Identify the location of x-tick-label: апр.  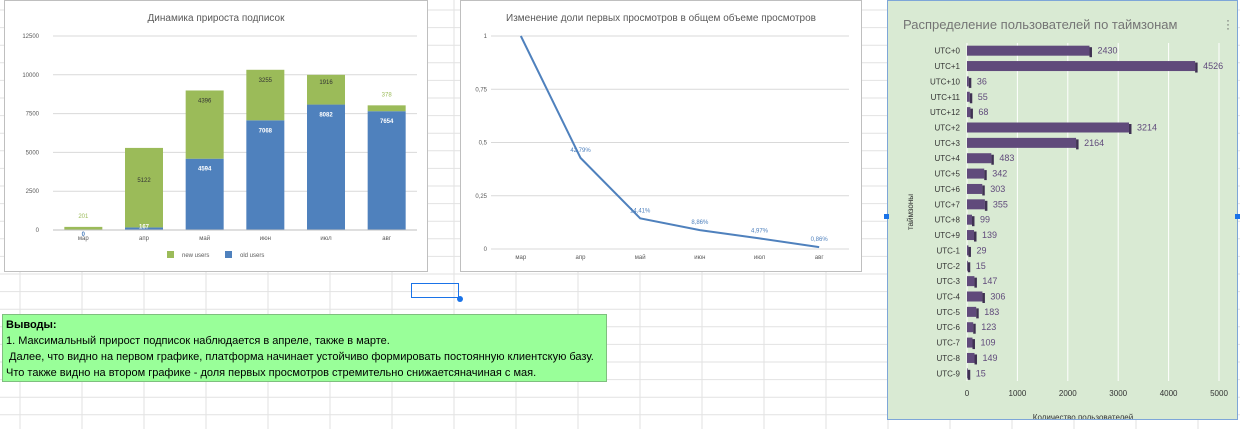
(581, 258).